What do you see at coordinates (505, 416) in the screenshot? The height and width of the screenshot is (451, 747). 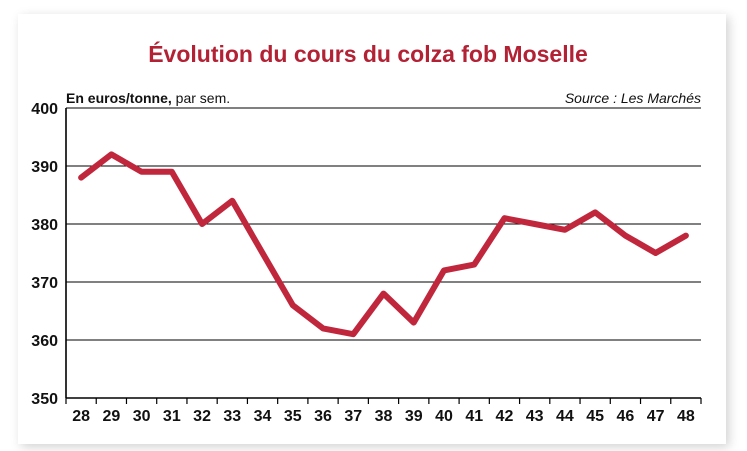 I see `x-tick-label: 42` at bounding box center [505, 416].